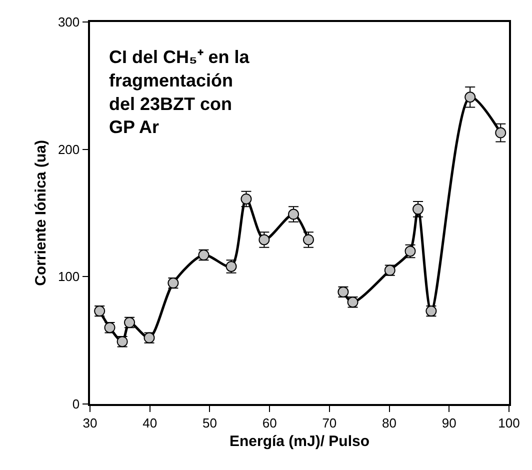  What do you see at coordinates (90, 422) in the screenshot?
I see `x-tick-label: 30` at bounding box center [90, 422].